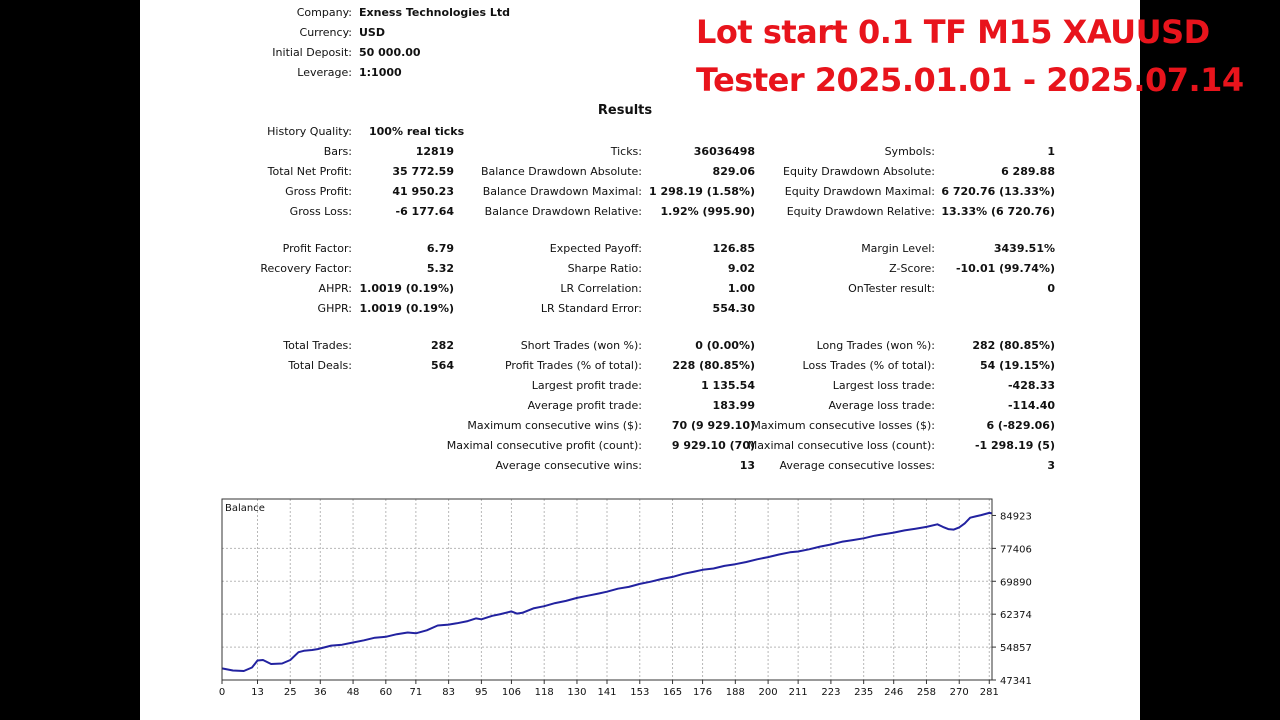 The height and width of the screenshot is (720, 1280). Describe the element at coordinates (317, 345) in the screenshot. I see `stat-label: Total Trades:` at that location.